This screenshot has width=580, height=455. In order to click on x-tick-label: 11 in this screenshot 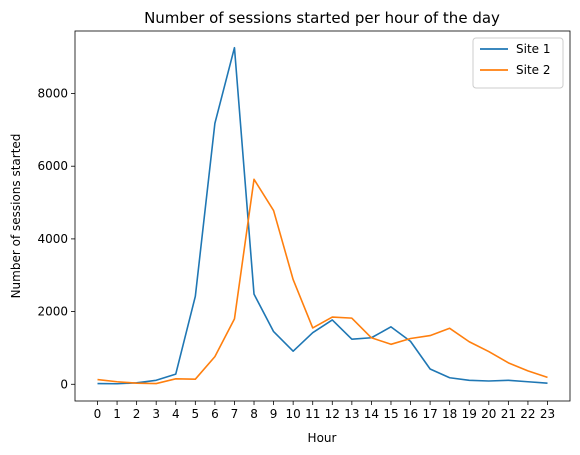, I will do `click(312, 414)`.